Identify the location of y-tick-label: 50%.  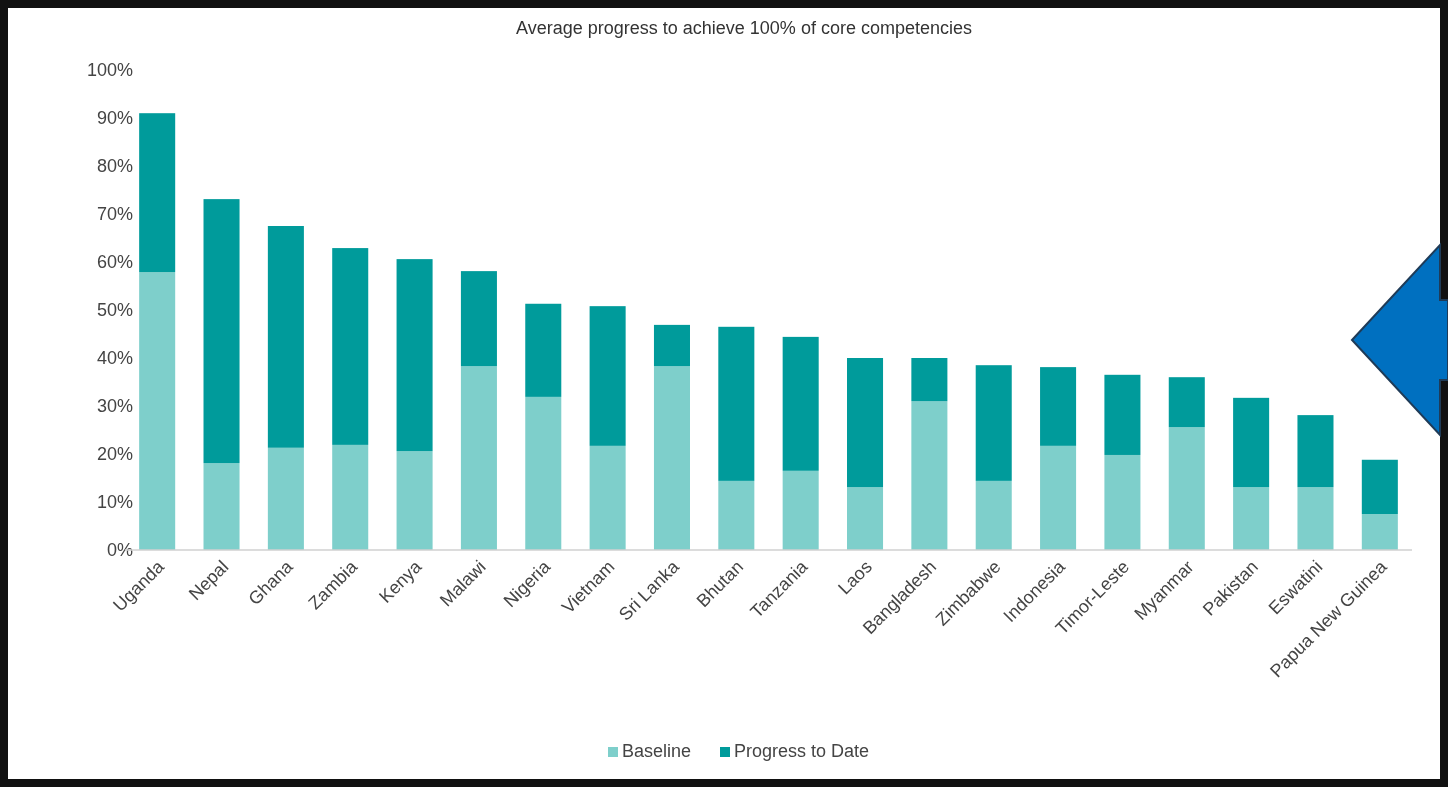
(114, 310).